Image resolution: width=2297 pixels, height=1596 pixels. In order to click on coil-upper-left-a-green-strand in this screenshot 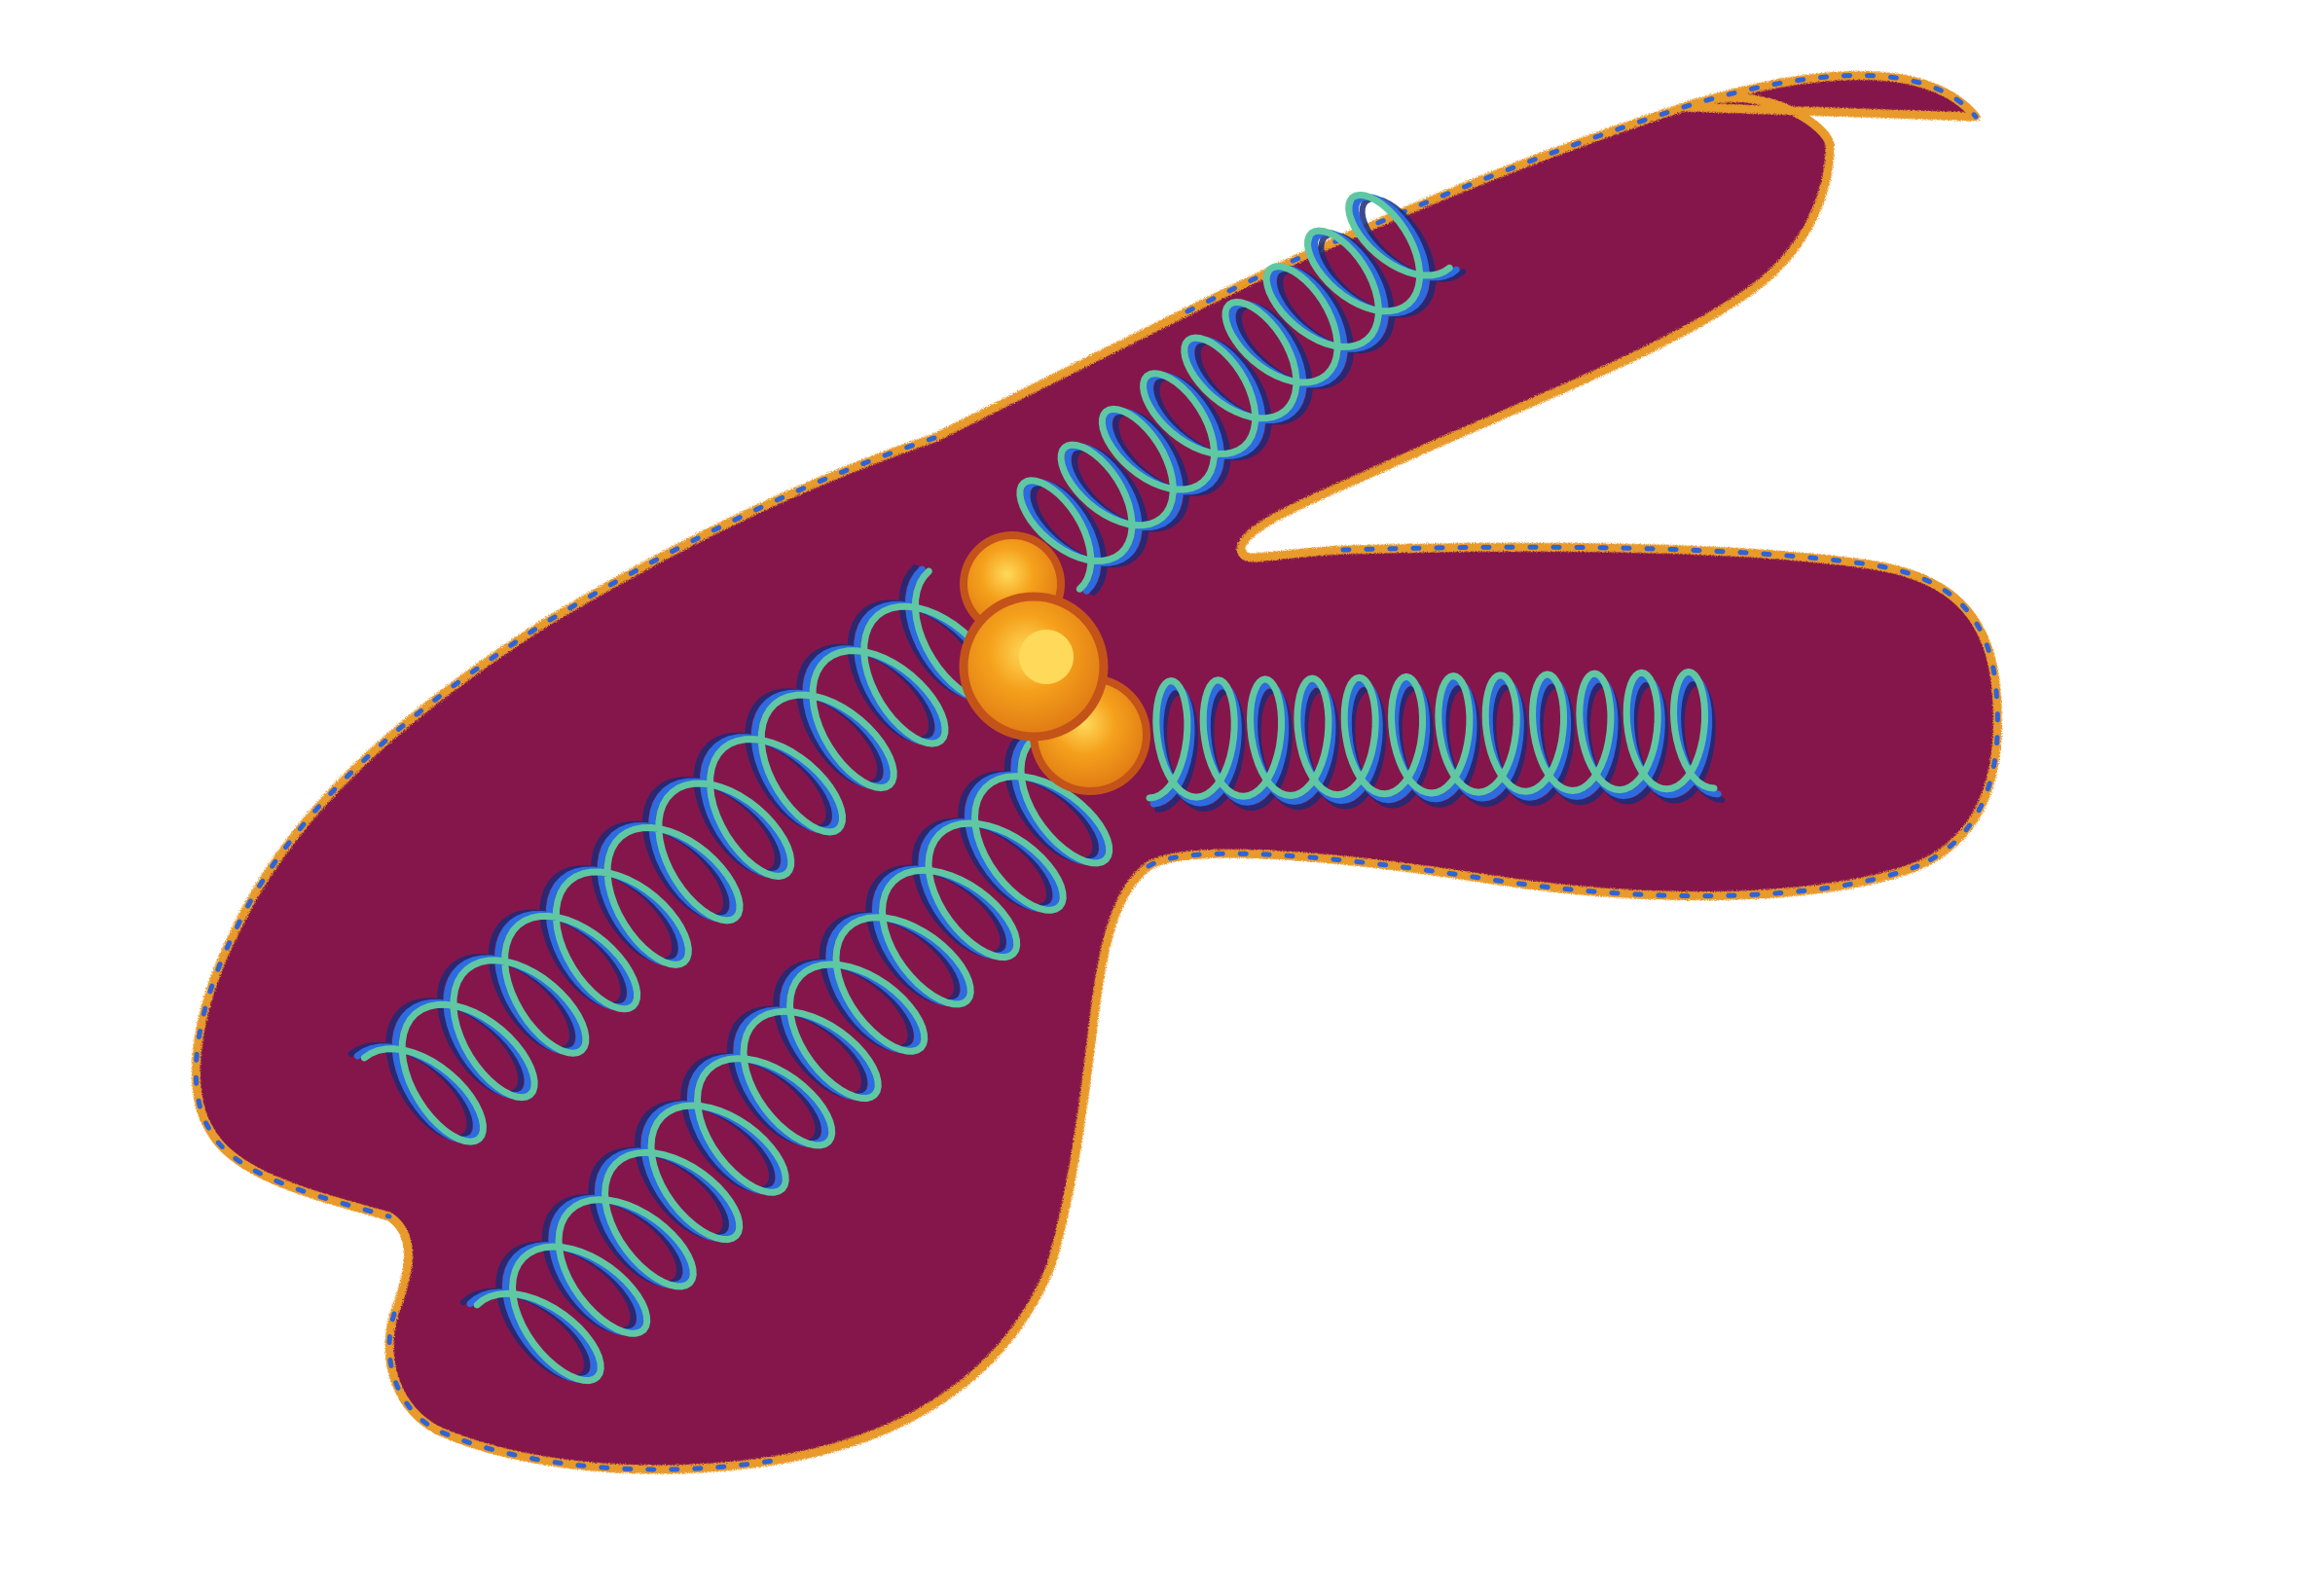, I will do `click(680, 856)`.